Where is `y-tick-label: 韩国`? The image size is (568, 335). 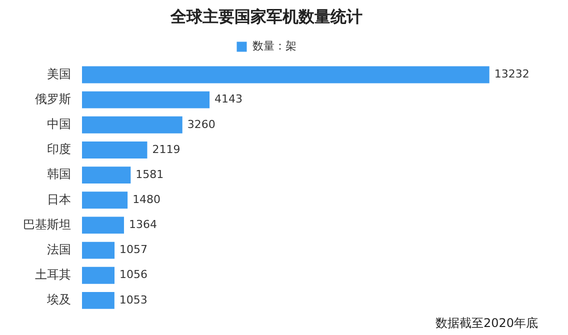
y-tick-label: 韩国 is located at coordinates (59, 174).